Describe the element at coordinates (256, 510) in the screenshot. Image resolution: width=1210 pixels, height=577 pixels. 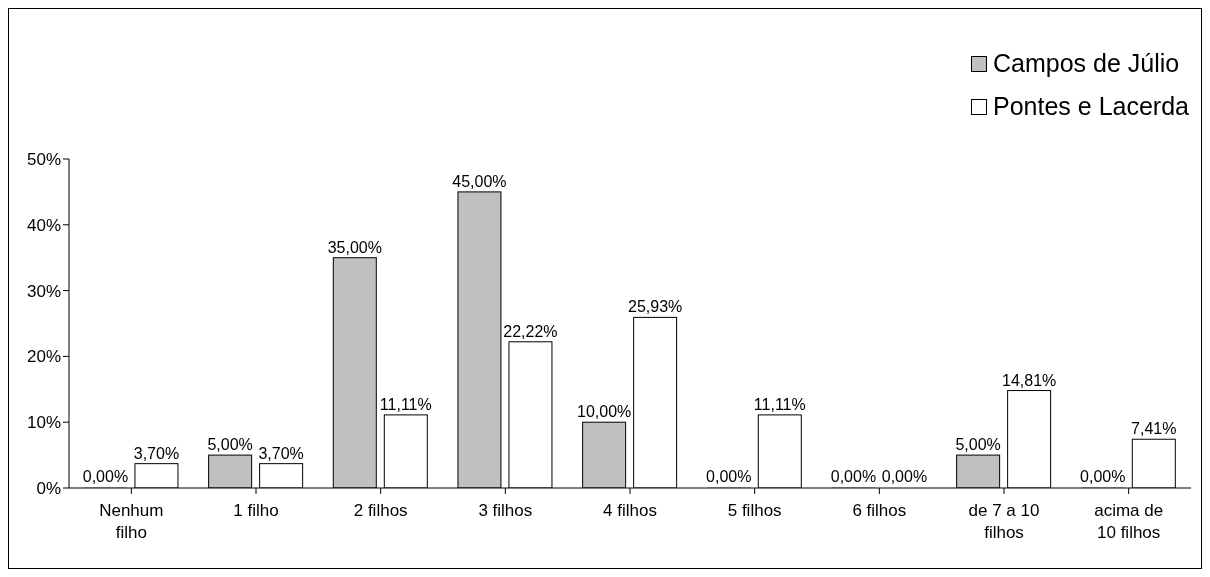
I see `x-tick-label: 1 filho` at that location.